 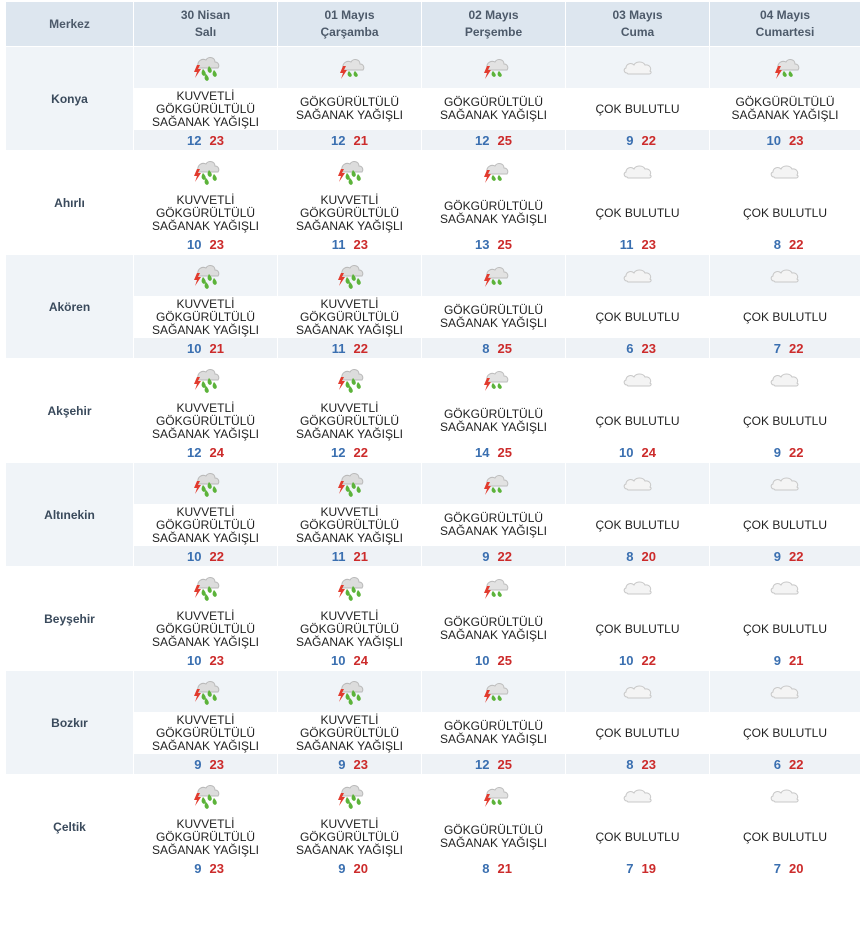 What do you see at coordinates (349, 556) in the screenshot?
I see `temperature-cell: 11 21` at bounding box center [349, 556].